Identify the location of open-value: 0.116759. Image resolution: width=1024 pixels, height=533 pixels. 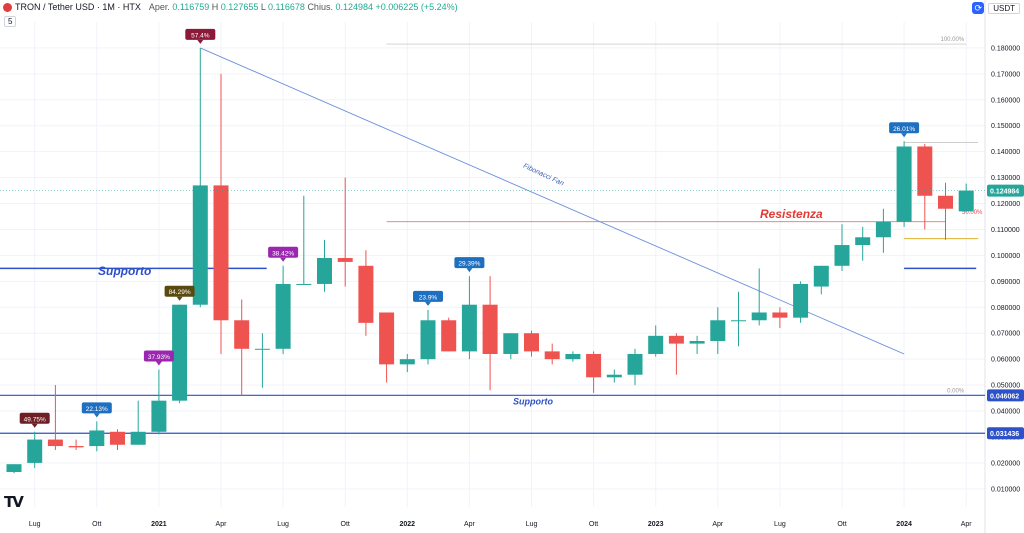
(191, 7).